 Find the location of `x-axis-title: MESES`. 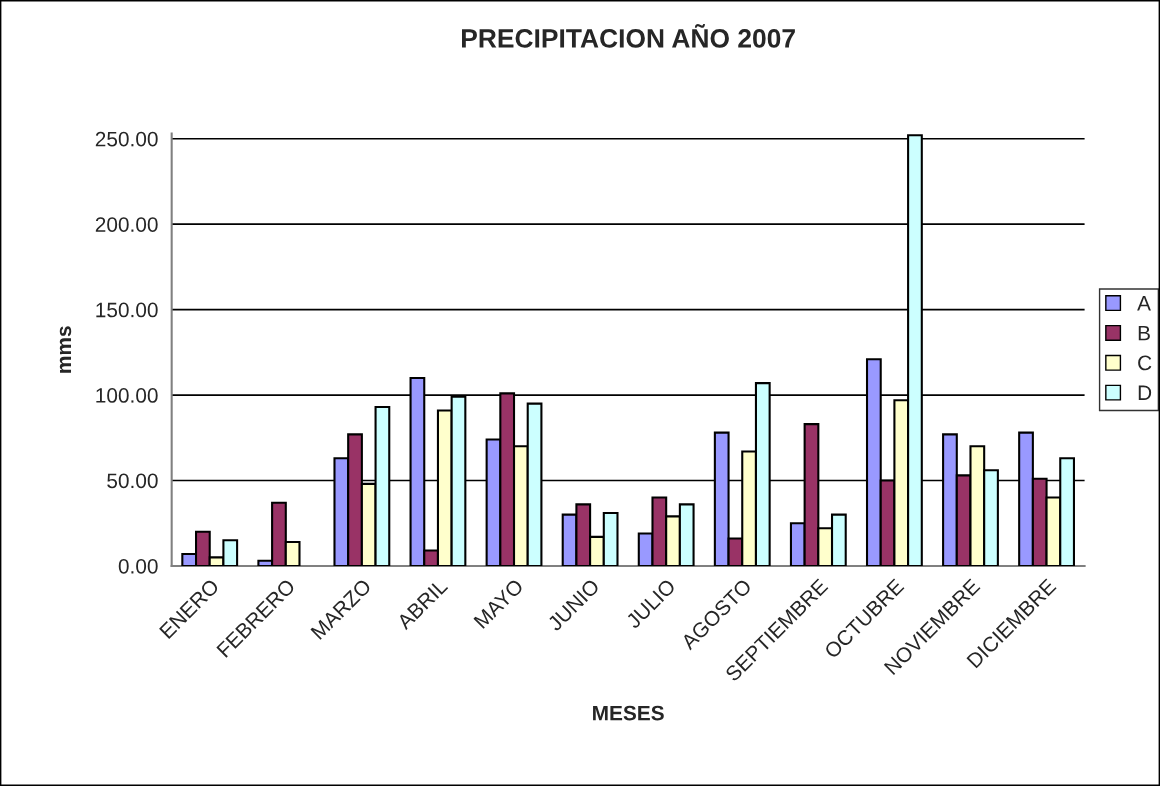

x-axis-title: MESES is located at coordinates (628, 713).